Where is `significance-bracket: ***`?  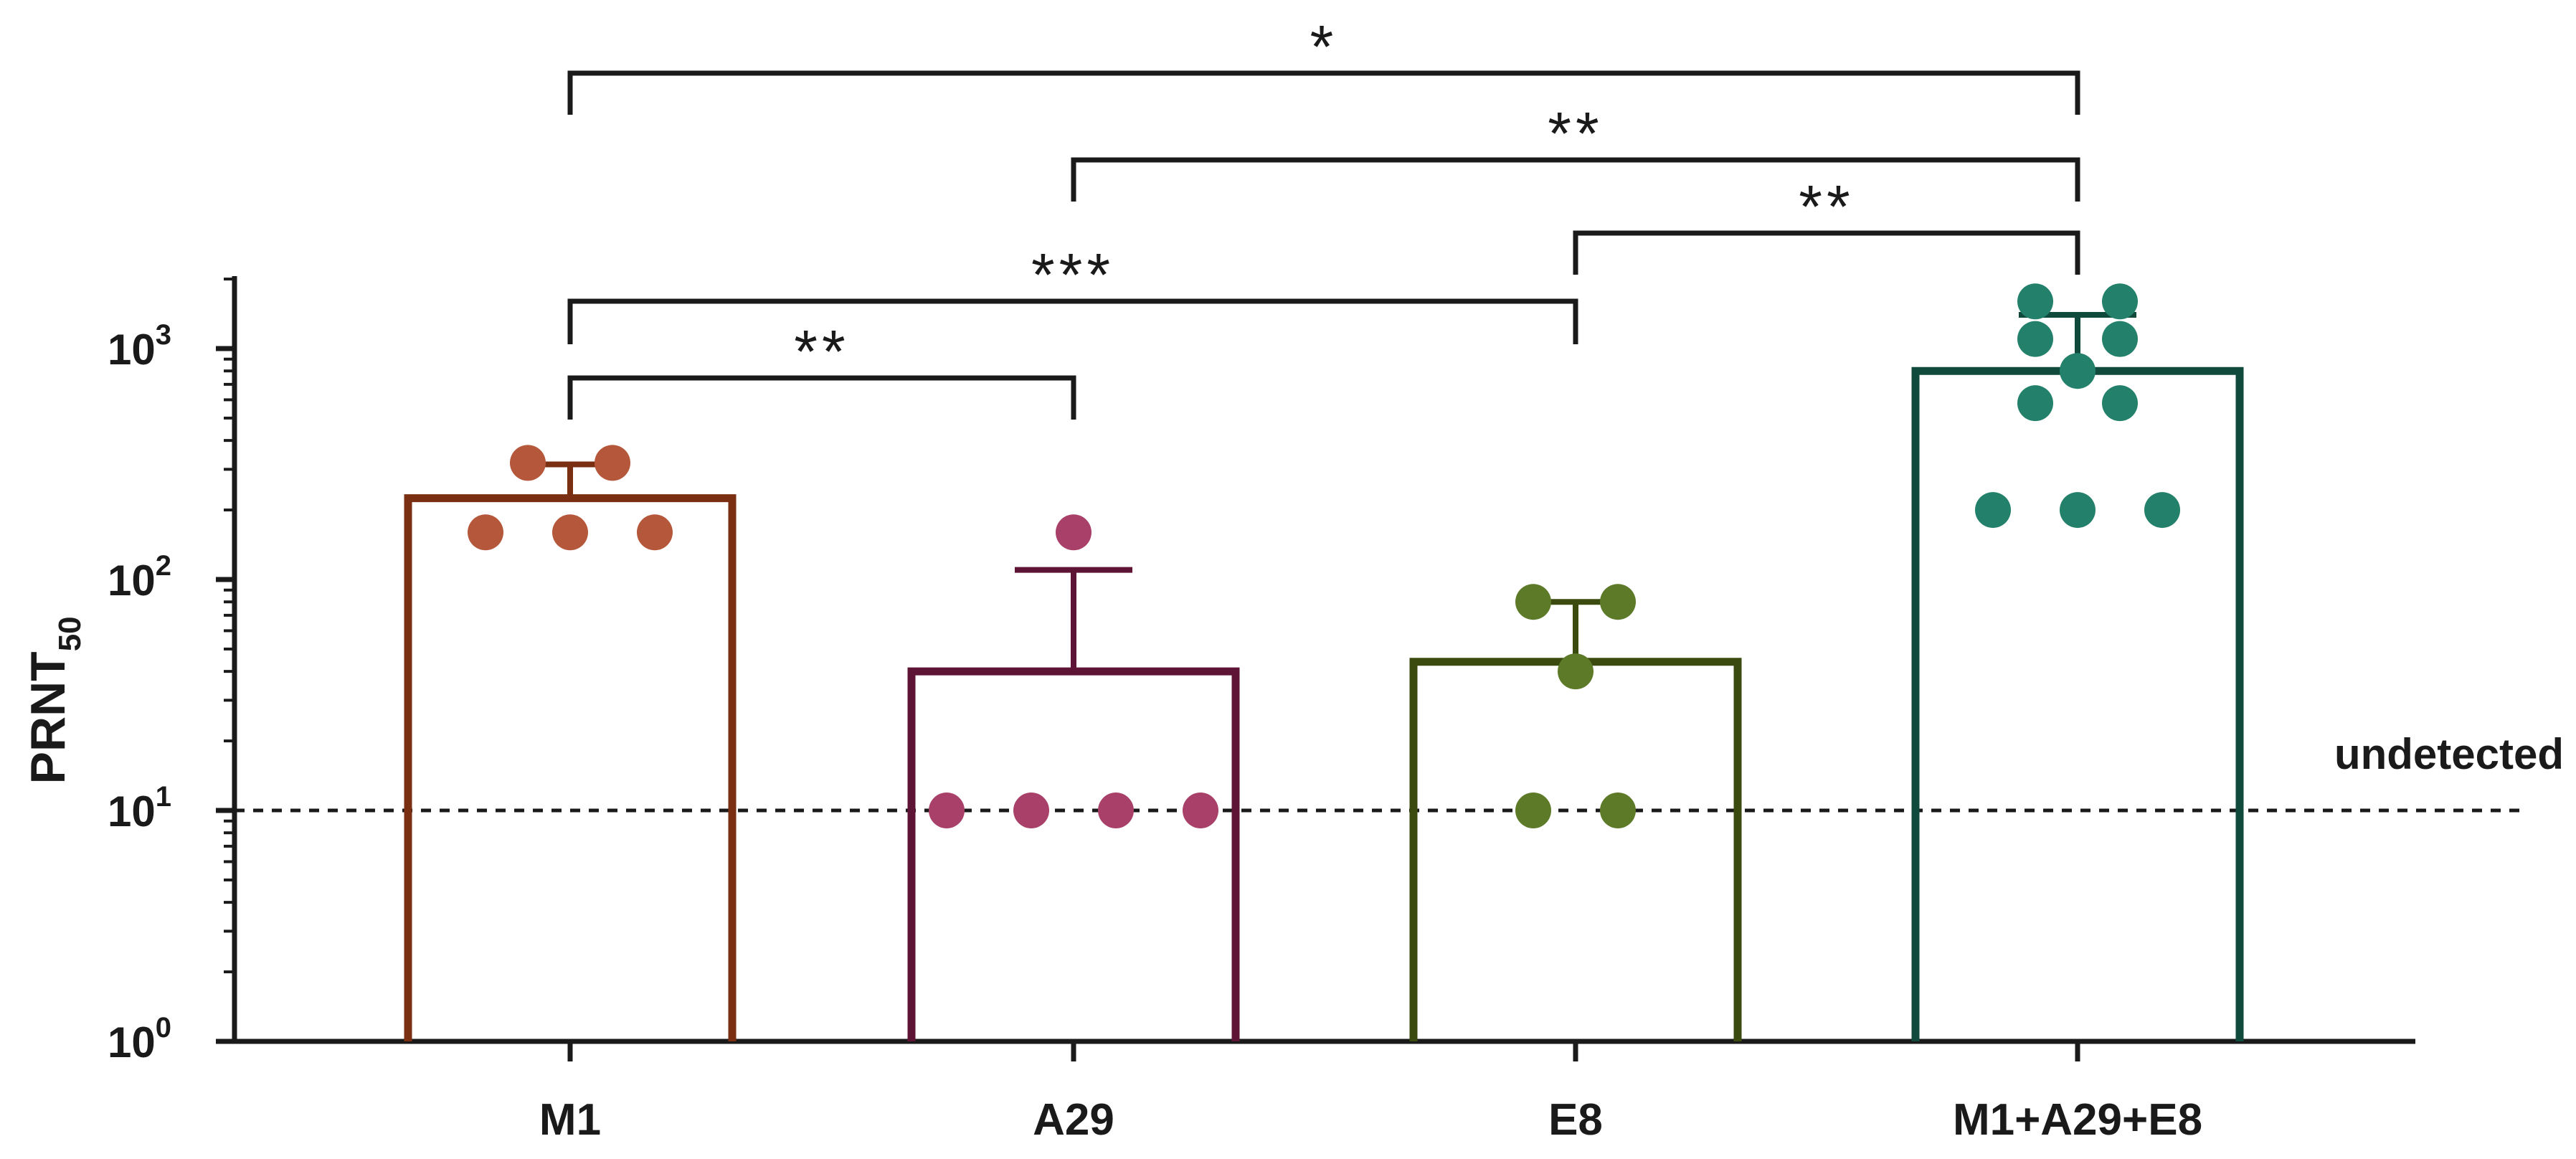
significance-bracket: *** is located at coordinates (1072, 293).